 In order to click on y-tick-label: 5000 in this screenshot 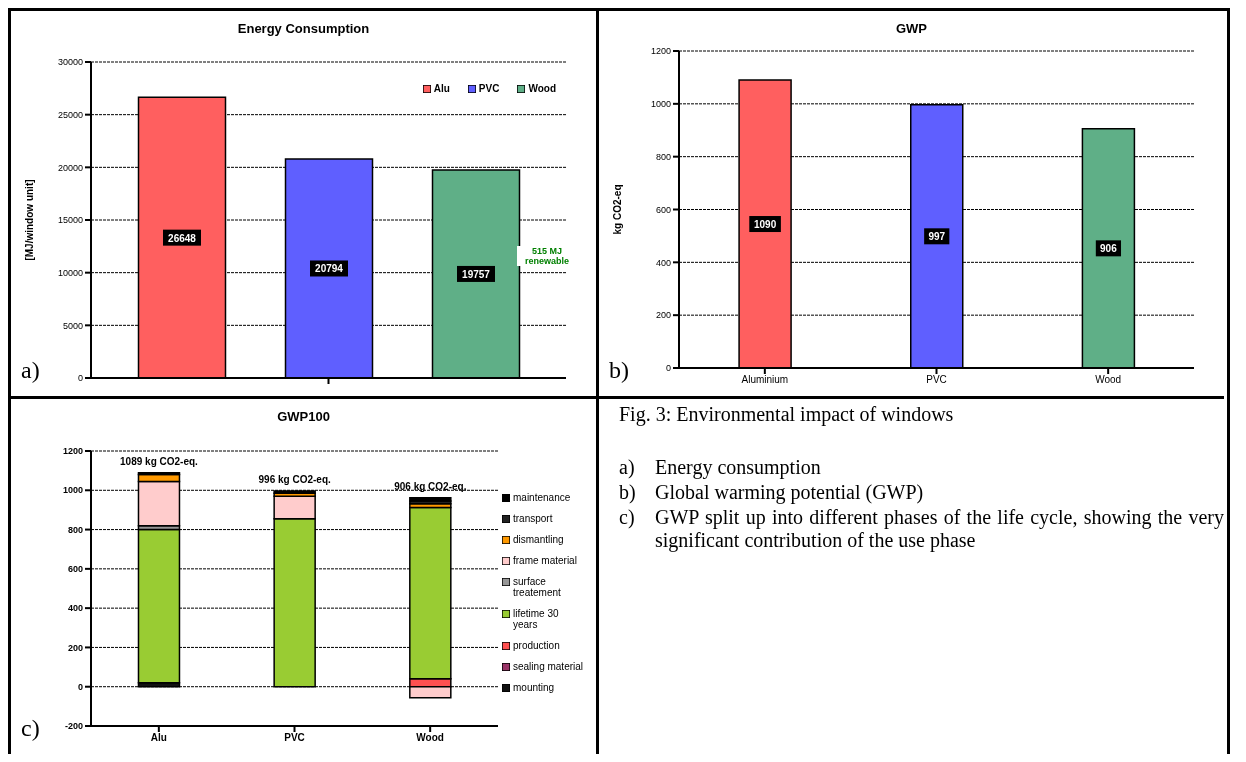, I will do `click(72, 325)`.